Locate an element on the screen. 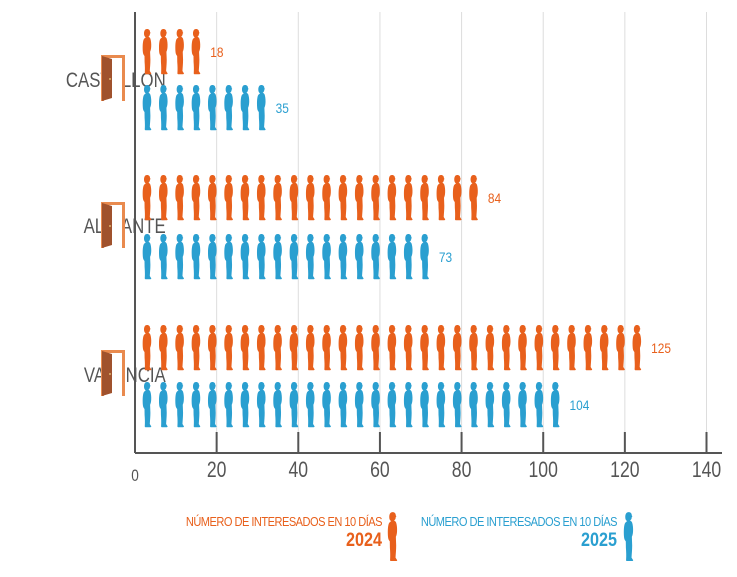 This screenshot has height=577, width=737. x-tick-label: 40 is located at coordinates (298, 470).